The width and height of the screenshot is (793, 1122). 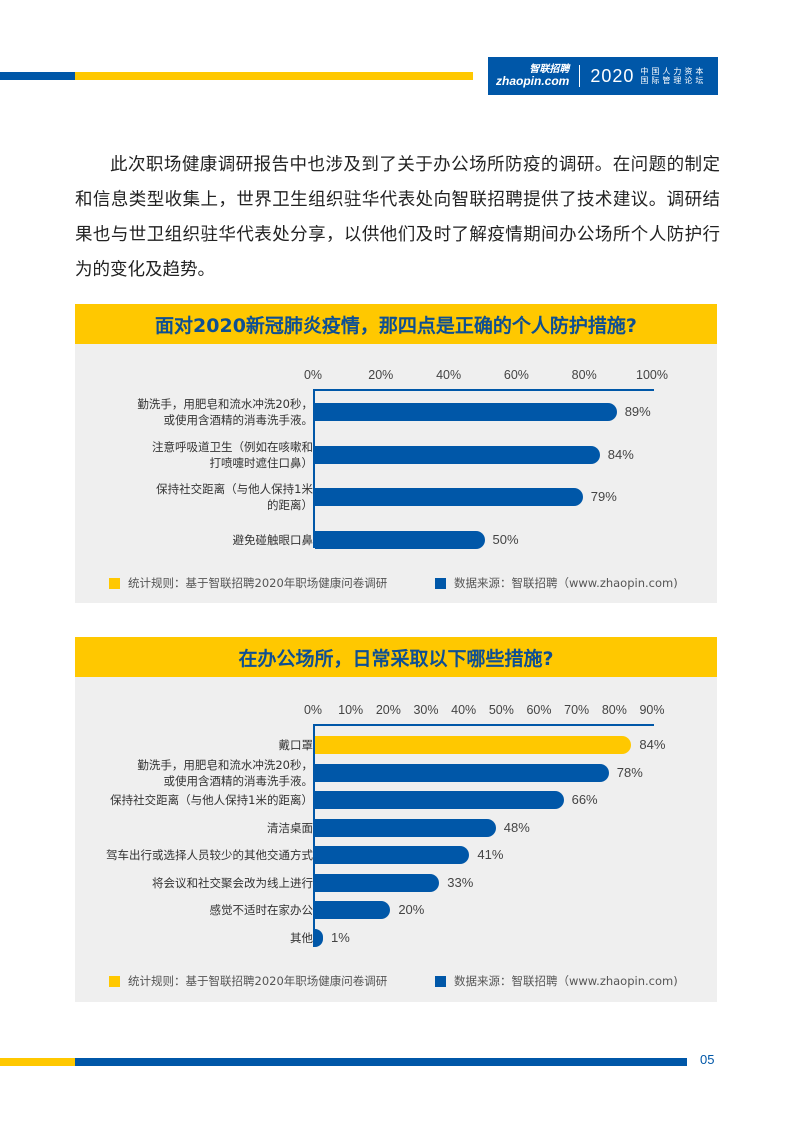 I want to click on bar-value-label: 1%, so click(x=340, y=937).